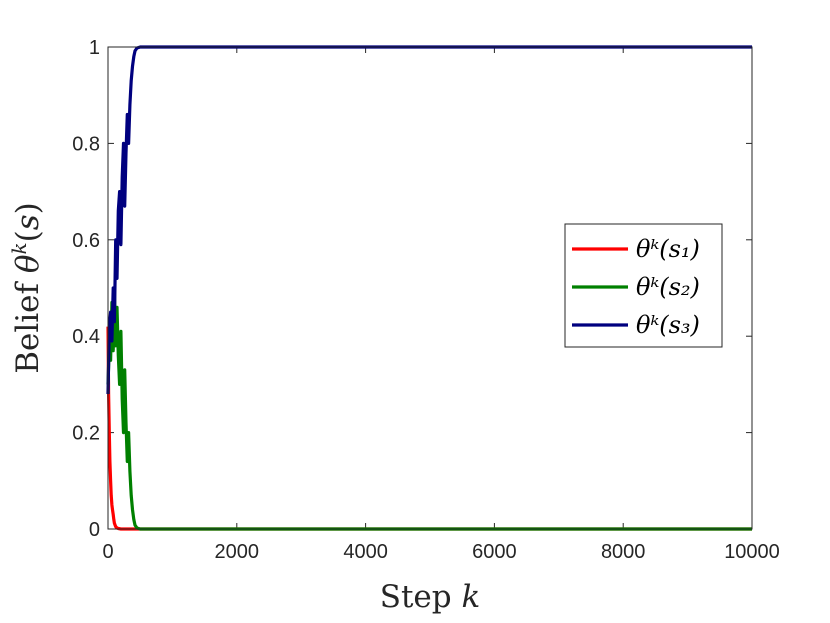 Image resolution: width=830 pixels, height=623 pixels. Describe the element at coordinates (237, 552) in the screenshot. I see `x-tick-label: 2000` at that location.